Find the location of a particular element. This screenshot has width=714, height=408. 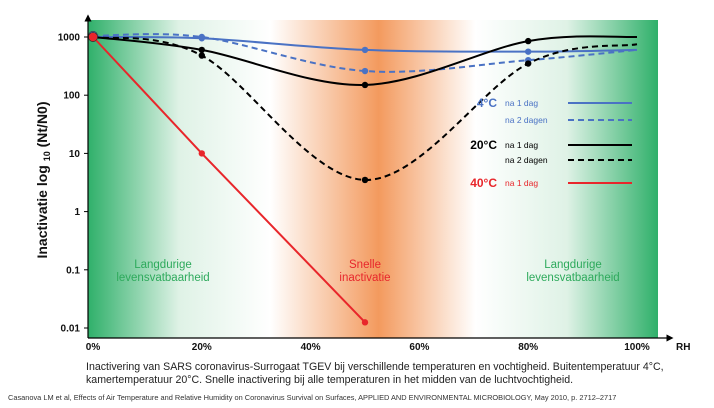

legend-group-label: 40°C is located at coordinates (483, 183).